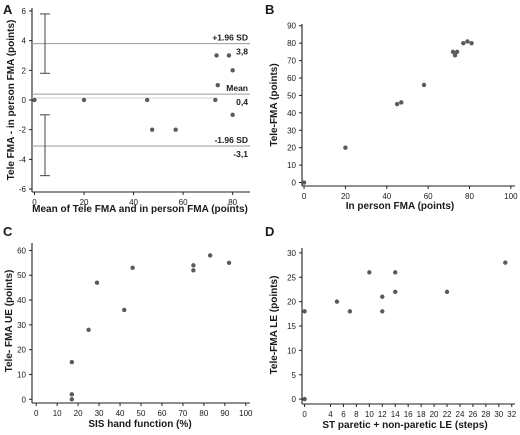 The width and height of the screenshot is (520, 435). What do you see at coordinates (274, 325) in the screenshot?
I see `panel-d-y-label: Tele-FMA LE (points)` at bounding box center [274, 325].